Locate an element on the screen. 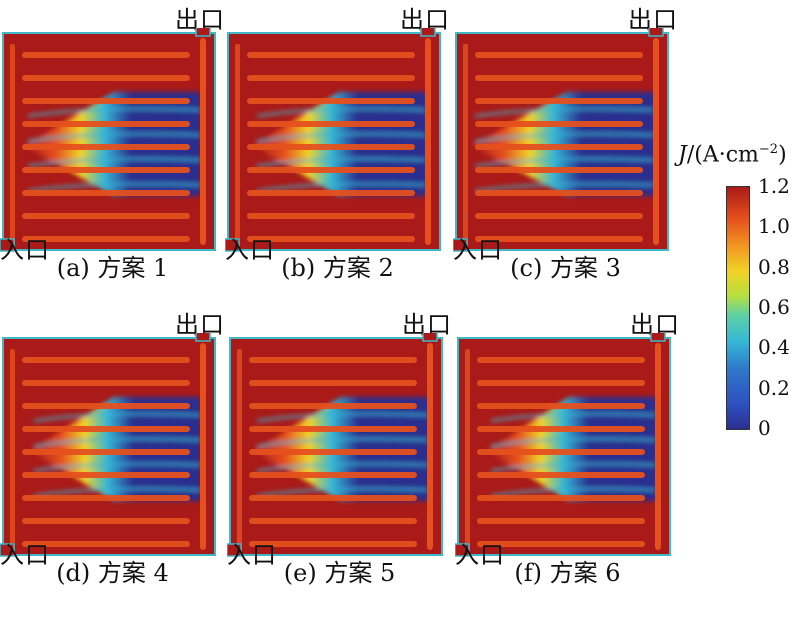 The image size is (800, 625). colorbar-tick: 1.0 is located at coordinates (774, 226).